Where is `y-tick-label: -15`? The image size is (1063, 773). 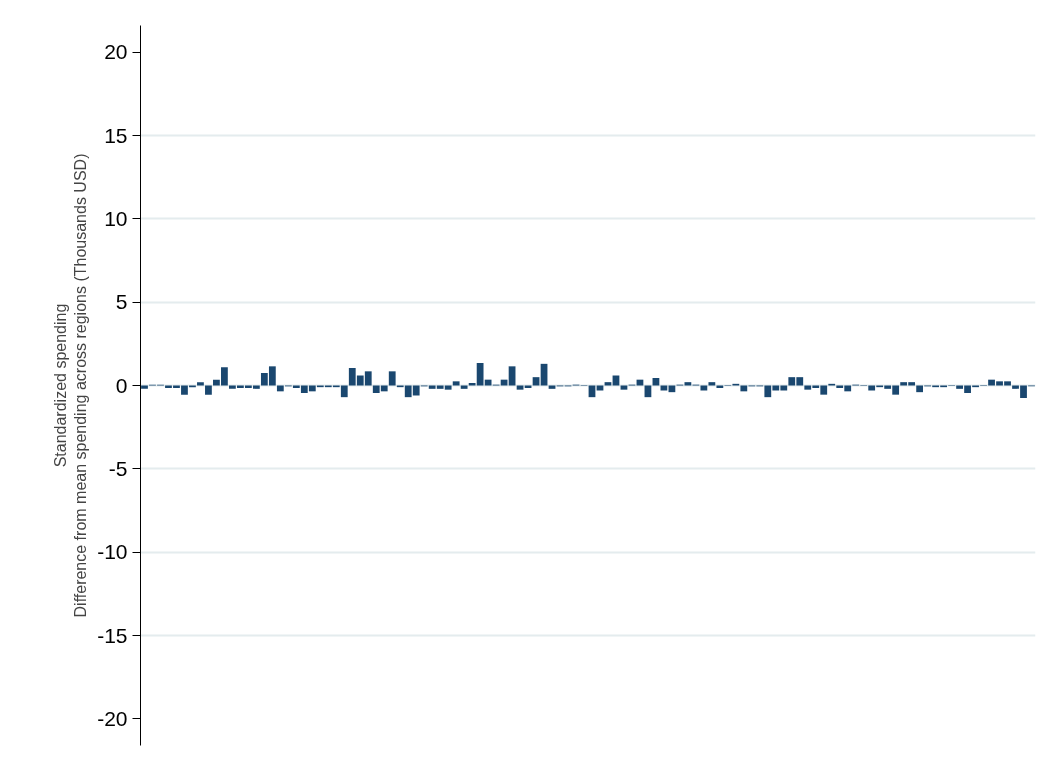
y-tick-label: -15 is located at coordinates (112, 635).